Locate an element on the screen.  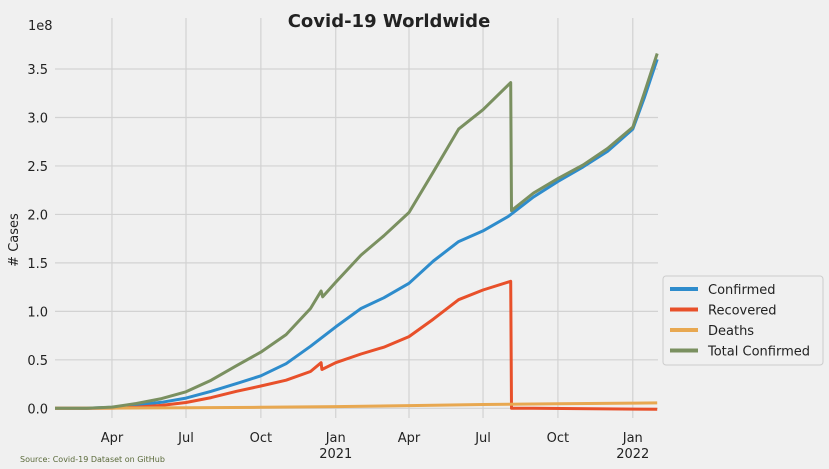
y-tick-label: 0.5 is located at coordinates (37, 361).